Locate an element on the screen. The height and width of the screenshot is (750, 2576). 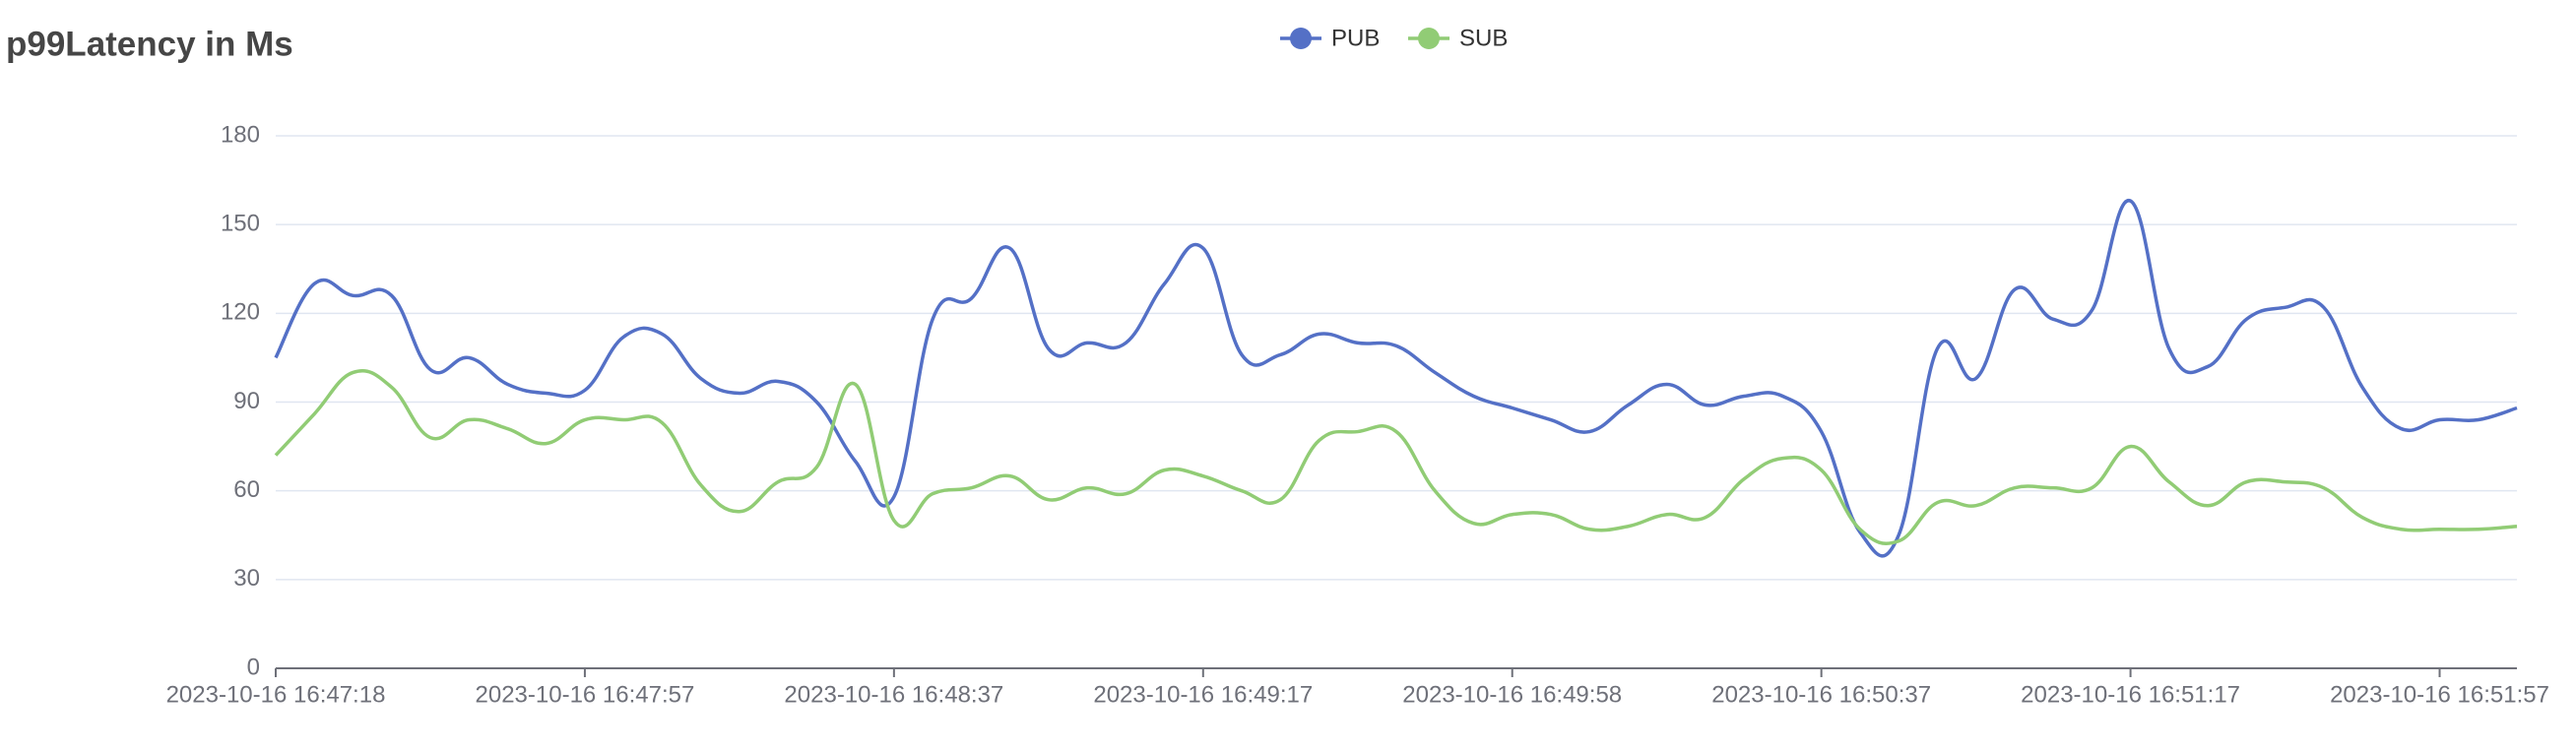
y-tick-label: 120 is located at coordinates (240, 312).